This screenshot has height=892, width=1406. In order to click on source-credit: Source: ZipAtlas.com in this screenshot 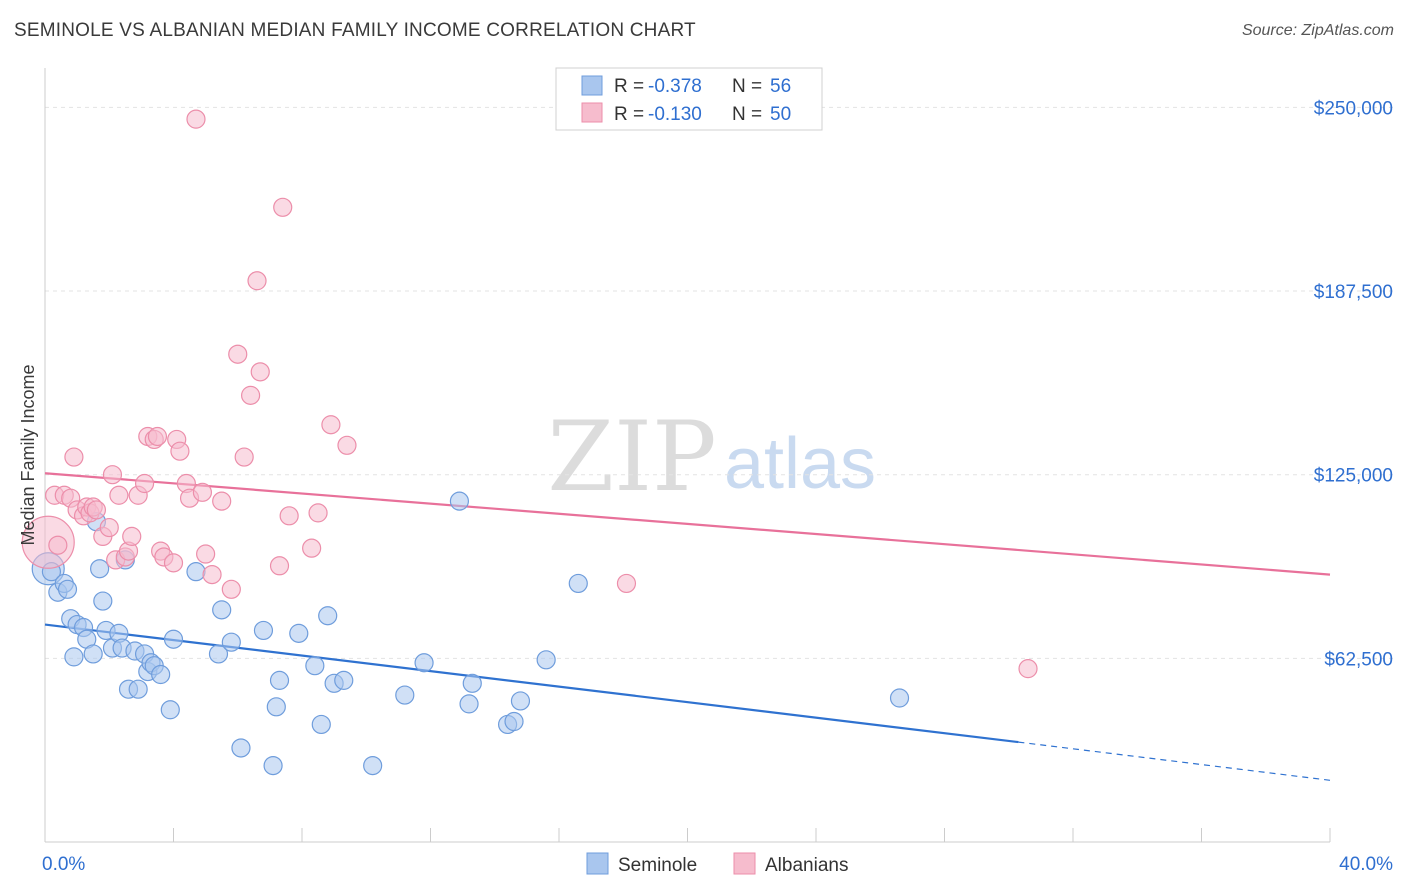, I will do `click(1317, 30)`.